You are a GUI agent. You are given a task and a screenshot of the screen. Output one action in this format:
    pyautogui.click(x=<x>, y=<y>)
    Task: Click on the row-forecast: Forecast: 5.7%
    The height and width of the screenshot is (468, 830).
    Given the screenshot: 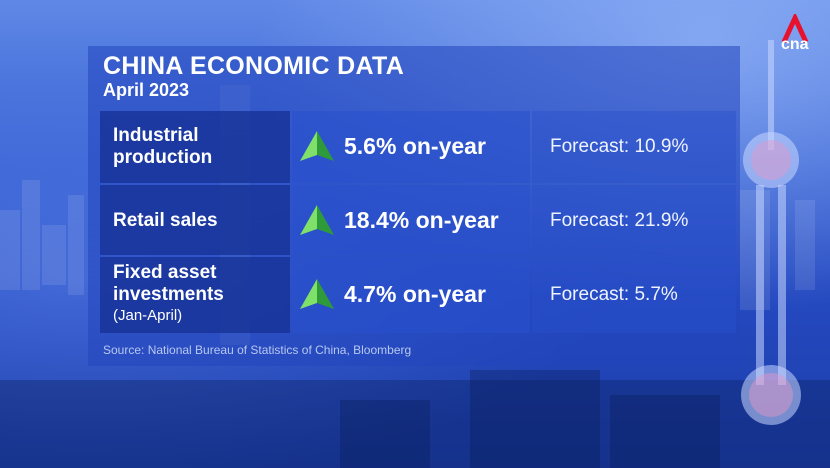 What is the action you would take?
    pyautogui.click(x=614, y=294)
    